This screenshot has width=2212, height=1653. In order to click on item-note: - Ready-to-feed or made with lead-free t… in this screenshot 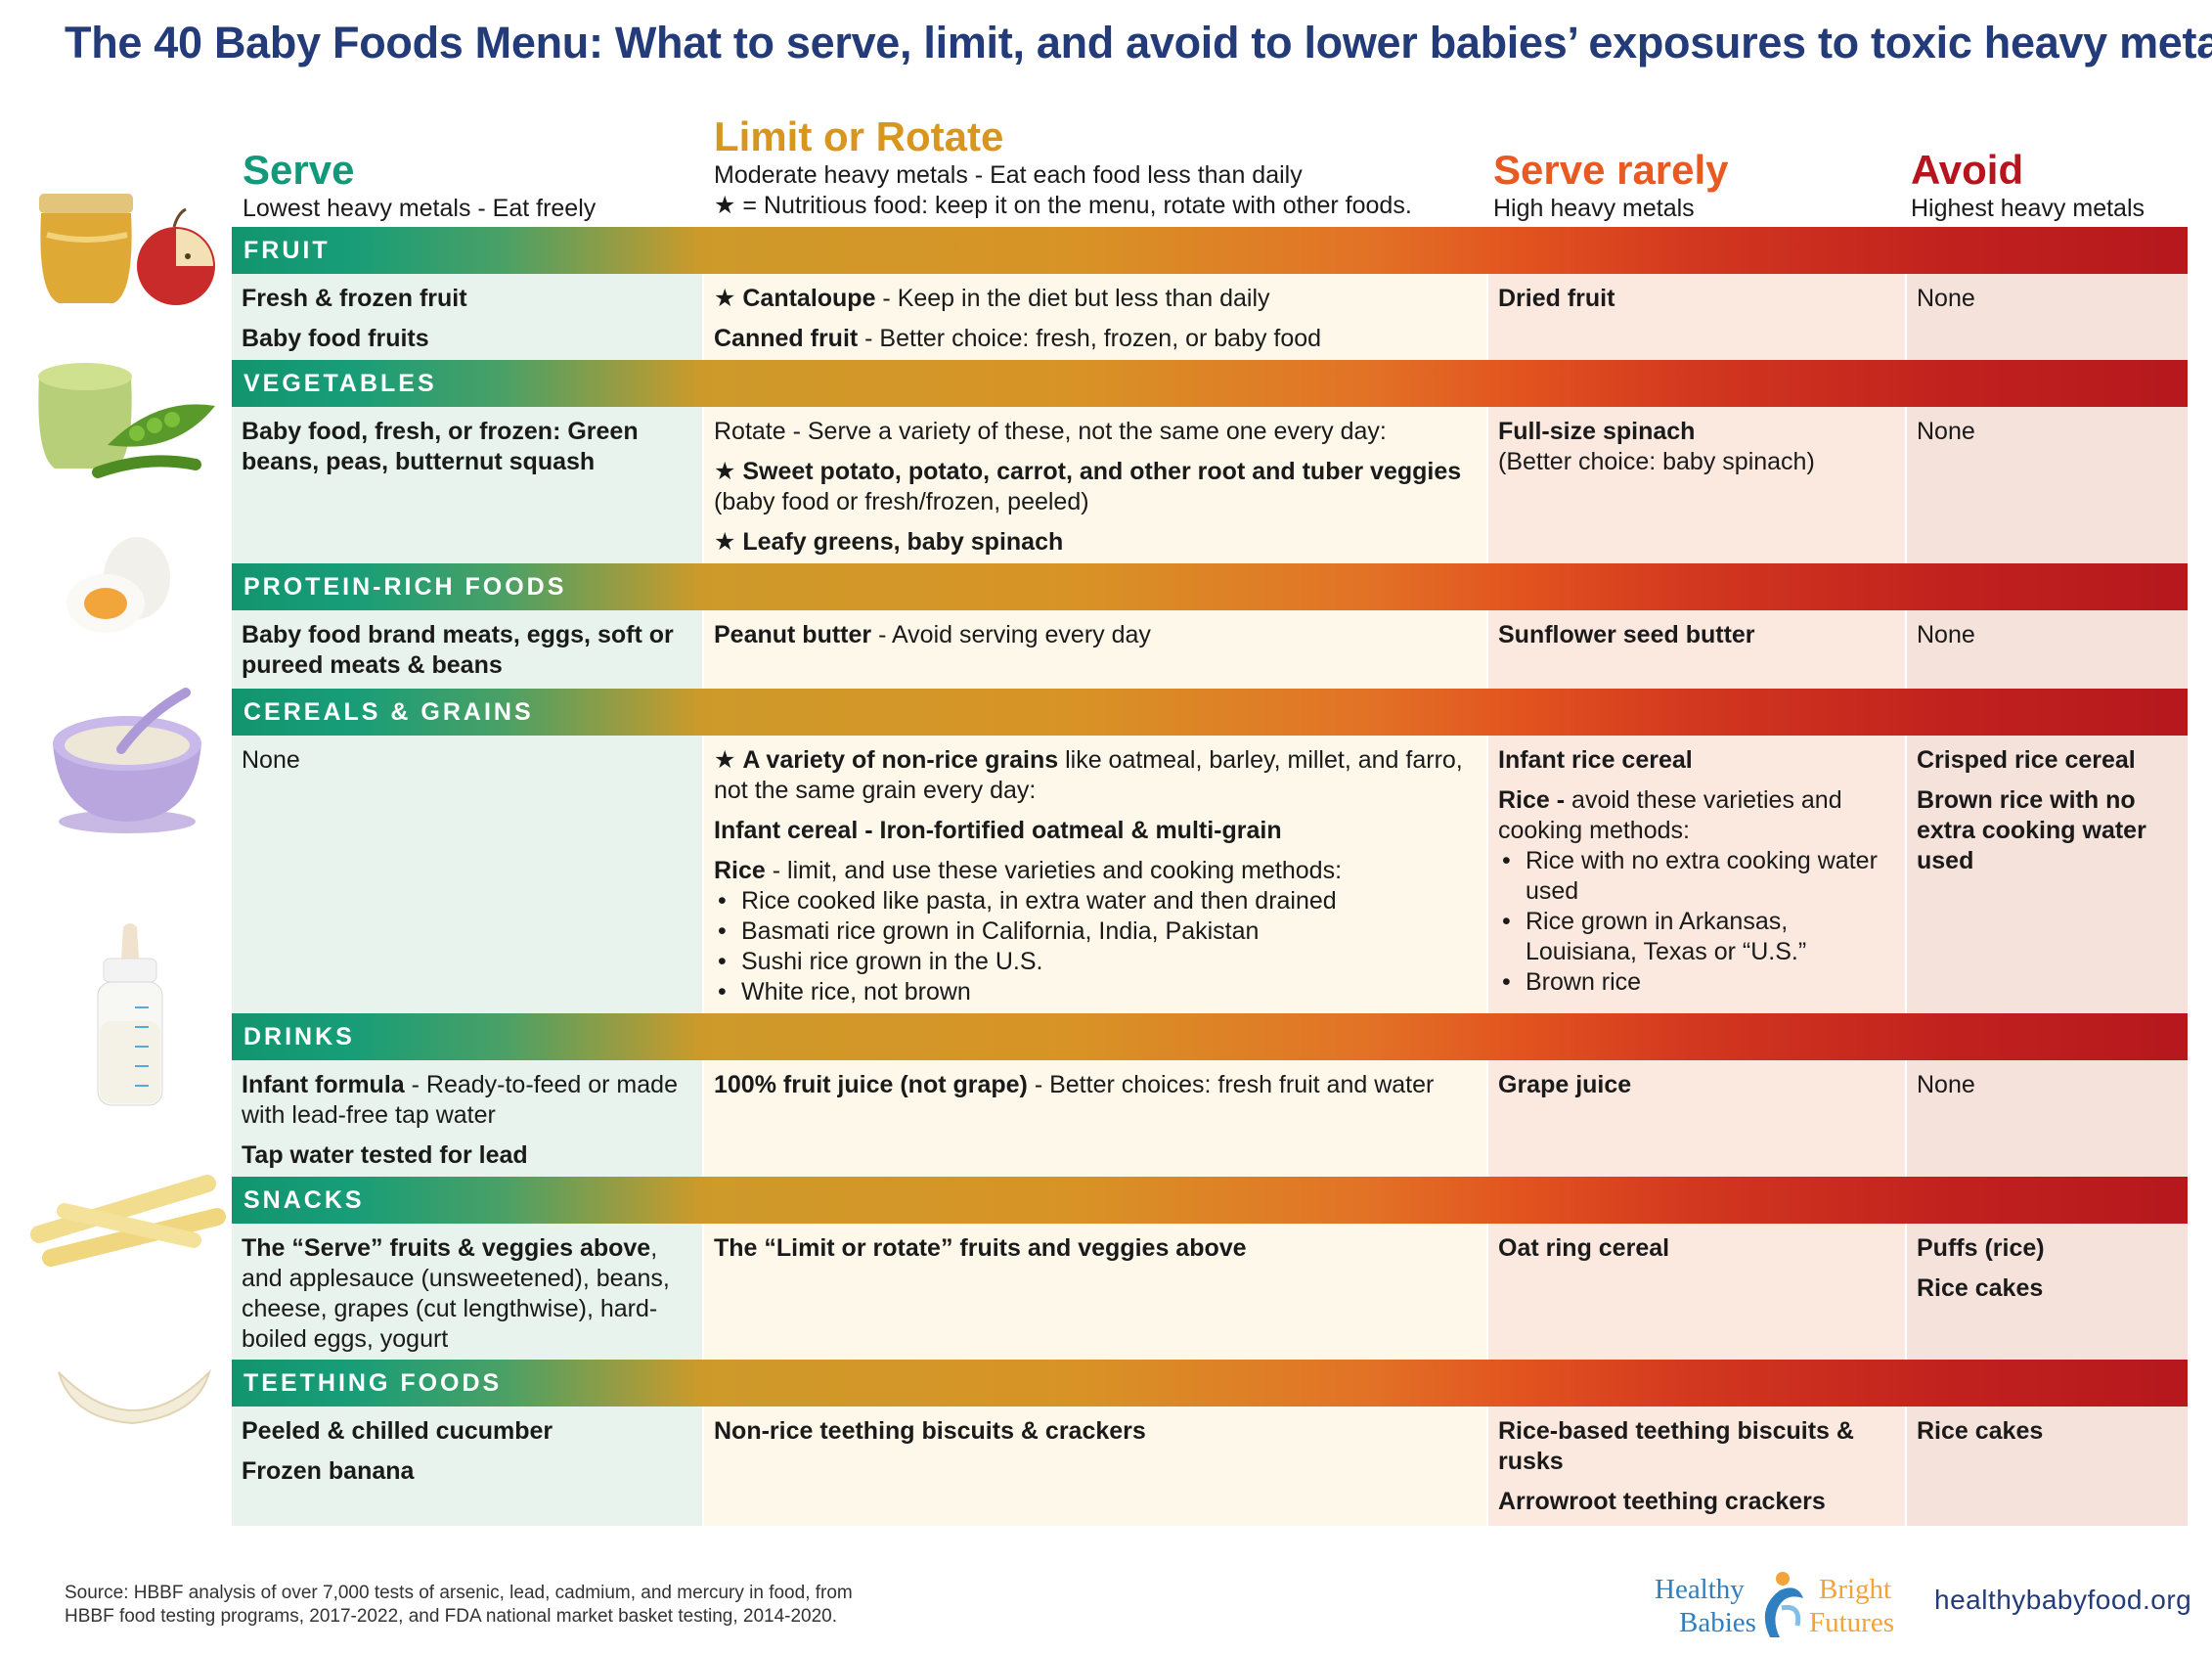, I will do `click(460, 1100)`.